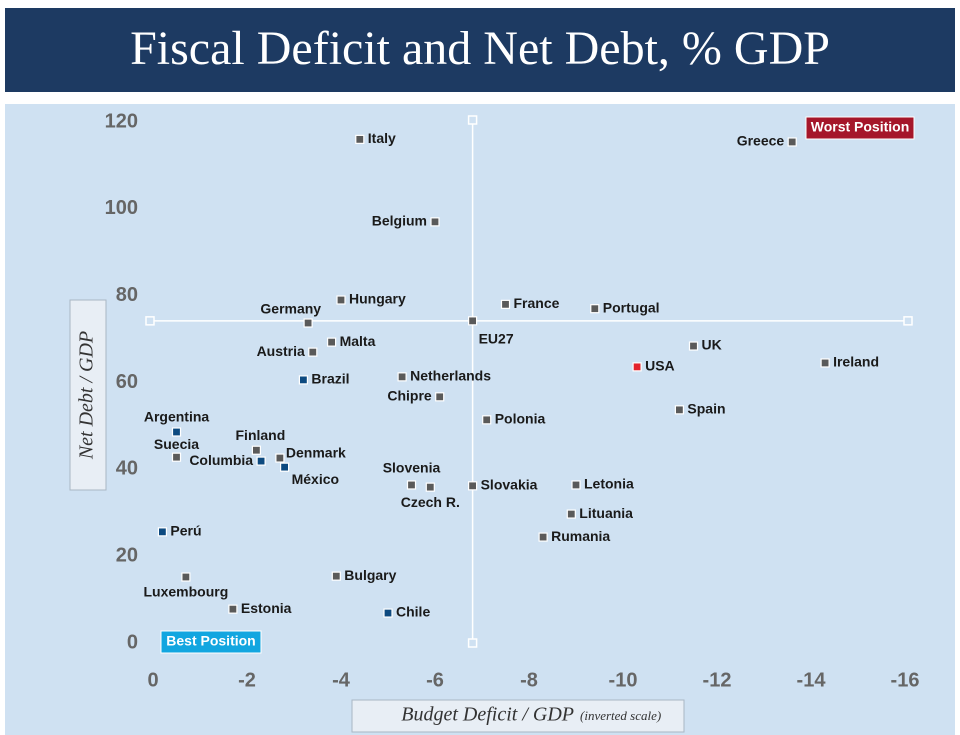 The width and height of the screenshot is (960, 735). What do you see at coordinates (606, 513) in the screenshot?
I see `point-label: Lituania` at bounding box center [606, 513].